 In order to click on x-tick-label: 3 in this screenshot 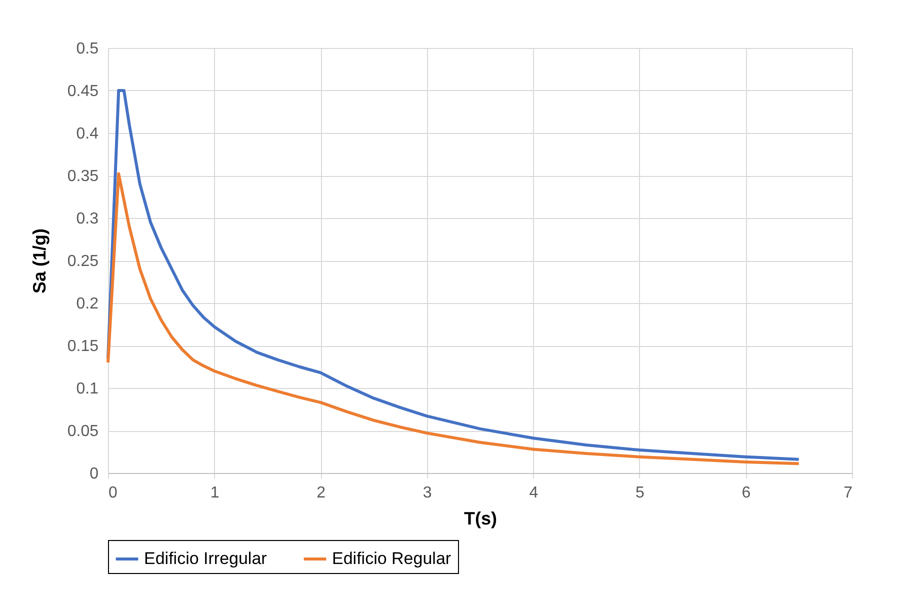, I will do `click(427, 493)`.